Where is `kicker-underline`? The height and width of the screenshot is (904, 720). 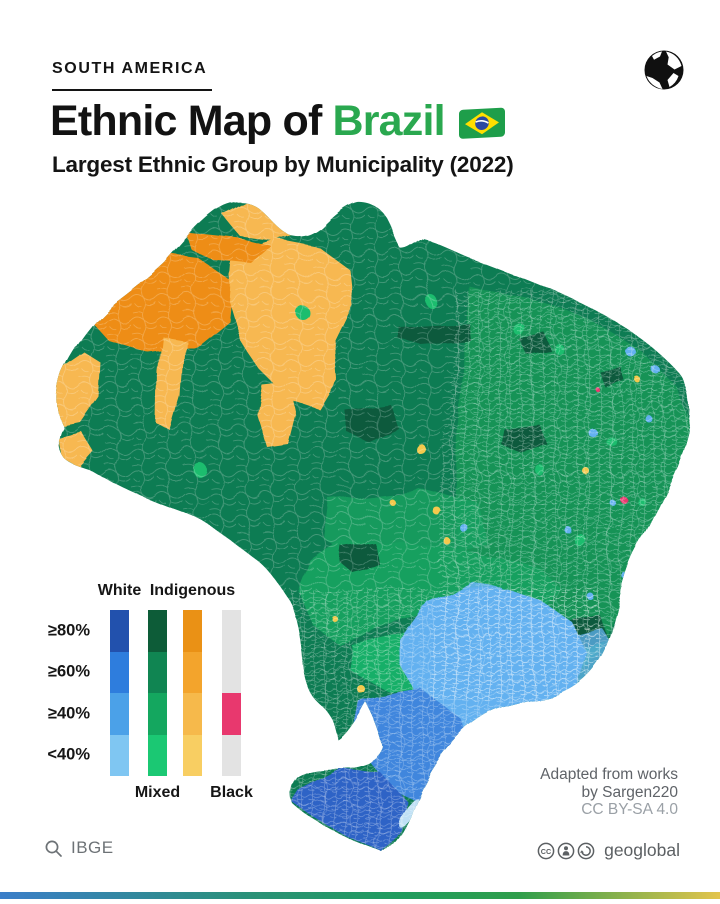 kicker-underline is located at coordinates (132, 90).